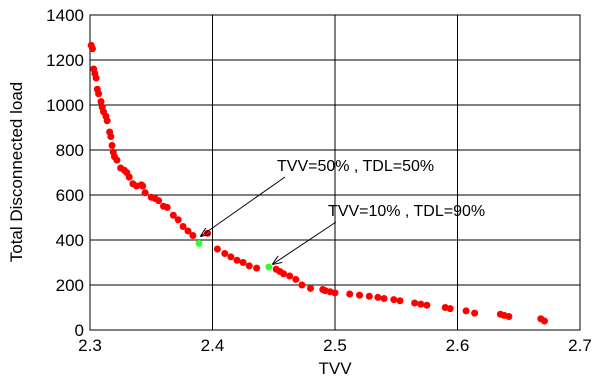  Describe the element at coordinates (70, 285) in the screenshot. I see `y-tick-label: 200` at that location.